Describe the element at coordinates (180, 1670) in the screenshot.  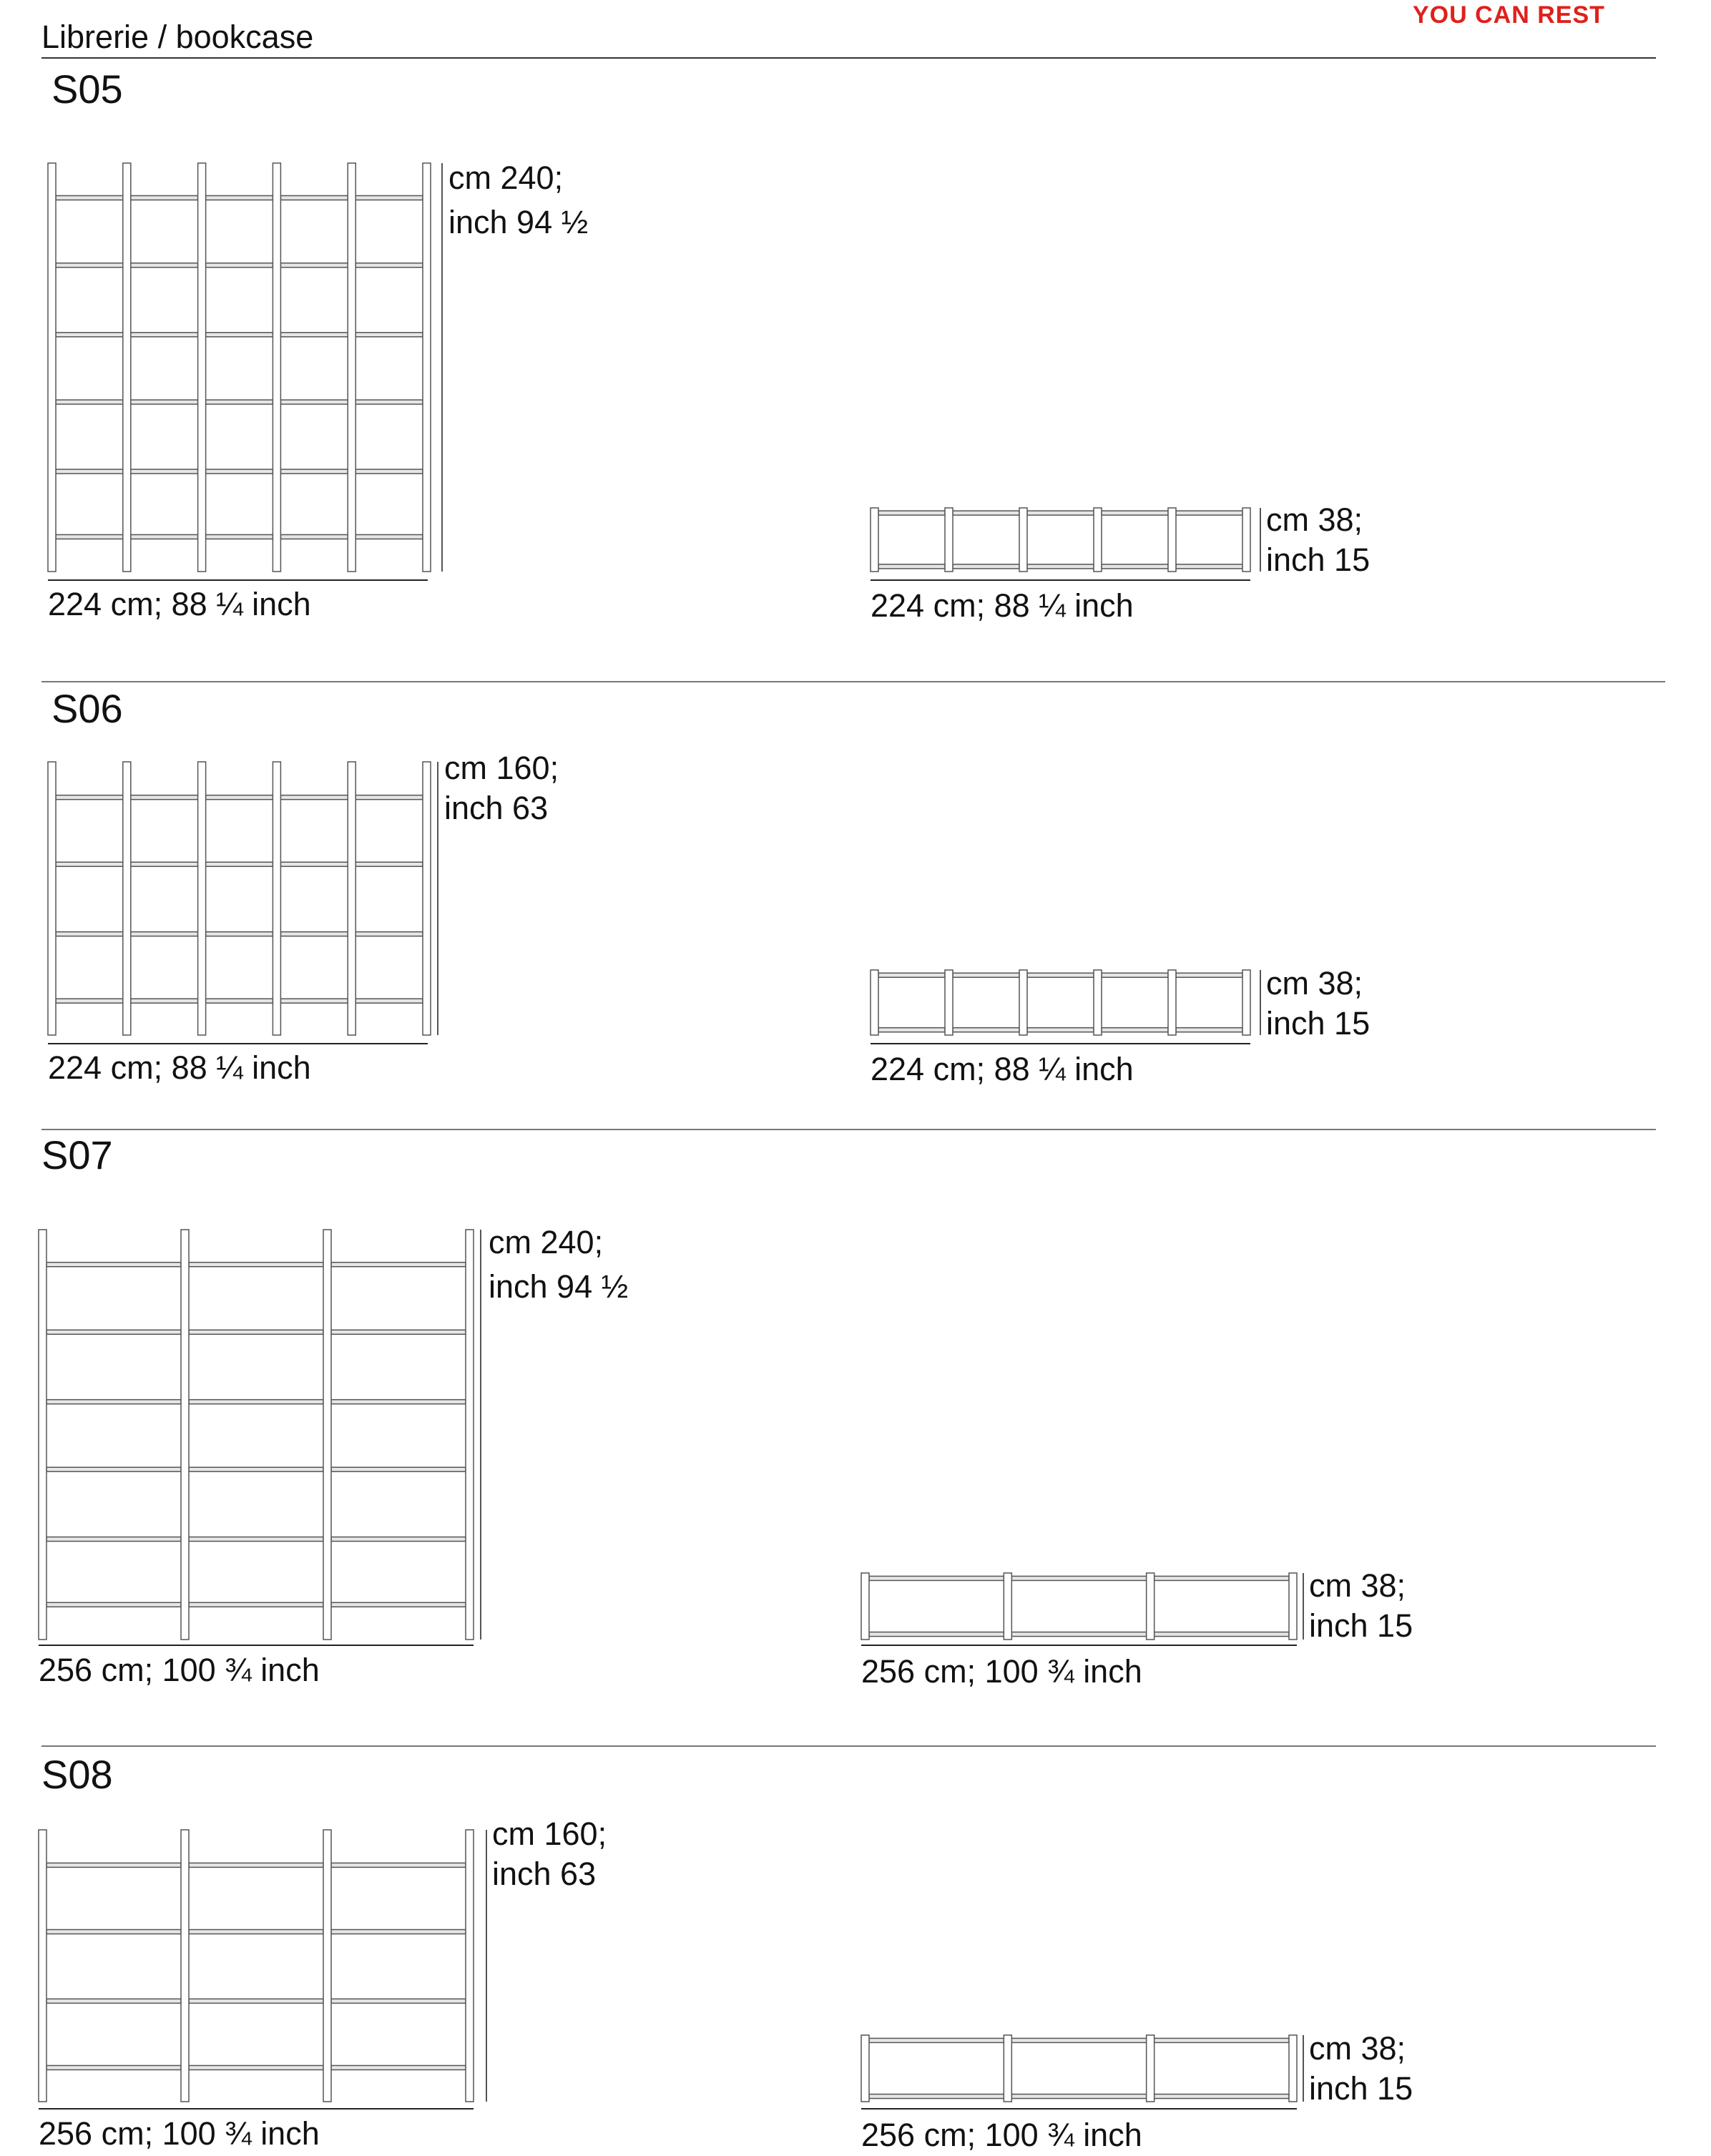
I see `s07-front-width: 256 cm; 100 ¾ inch` at that location.